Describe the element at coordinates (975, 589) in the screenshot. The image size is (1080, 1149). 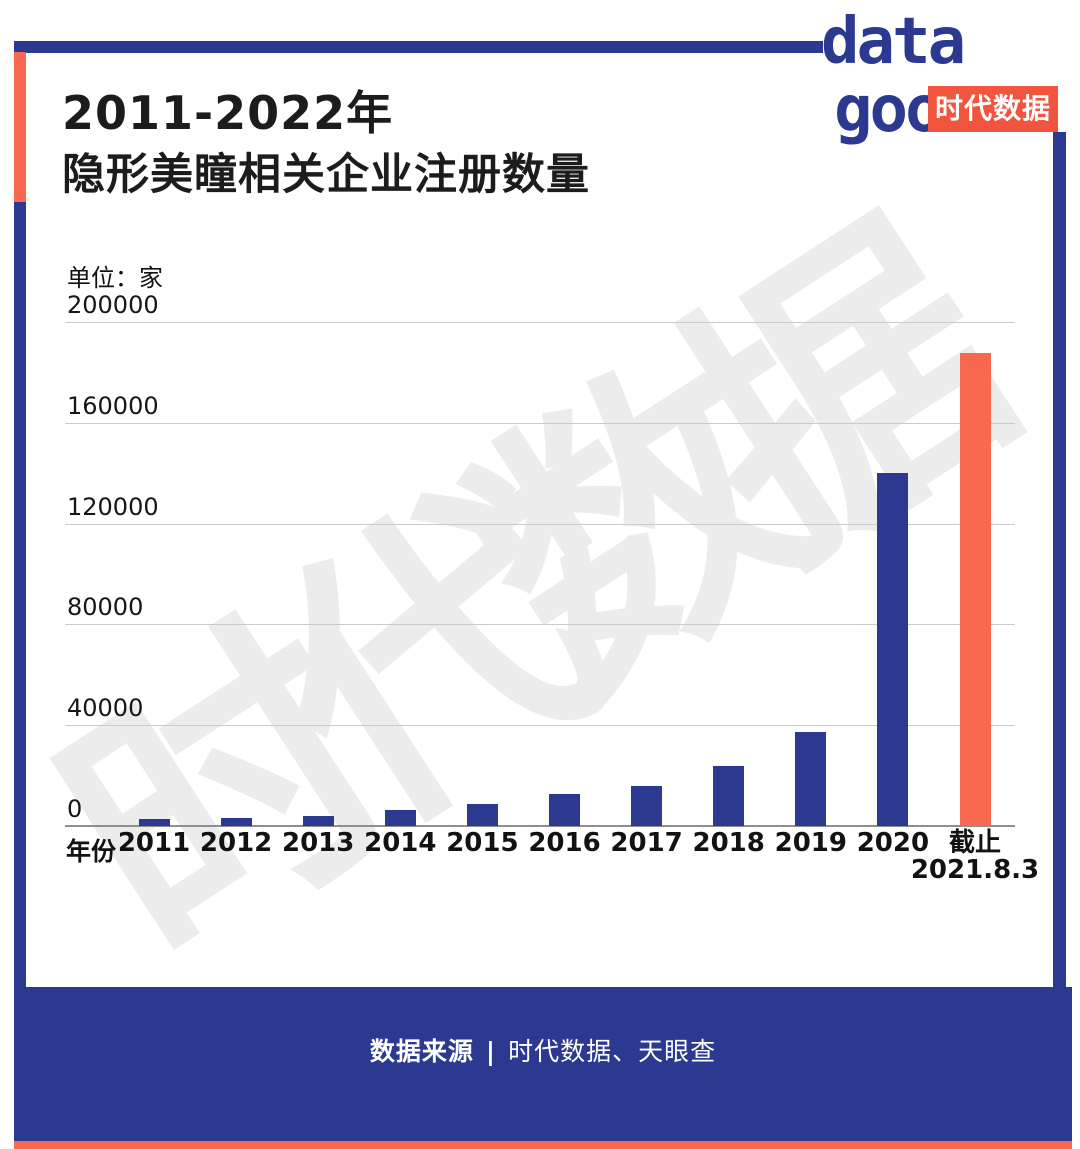
I see `bar-highlight` at that location.